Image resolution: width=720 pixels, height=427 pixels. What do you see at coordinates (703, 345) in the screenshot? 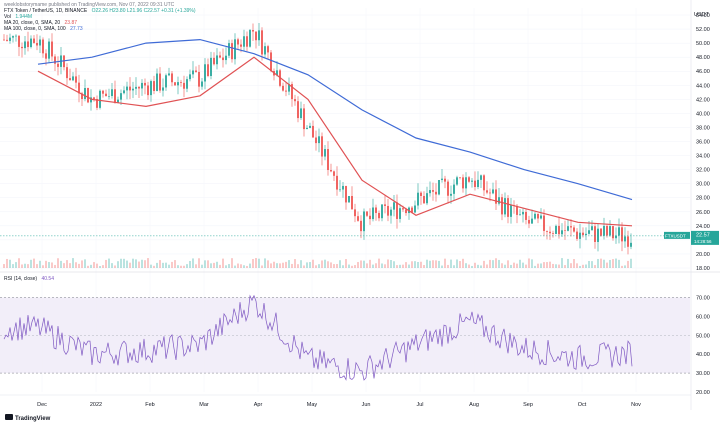
I see `rsi-axis: 70.00 60.00 50.00 40.00 30.00 20.00` at bounding box center [703, 345].